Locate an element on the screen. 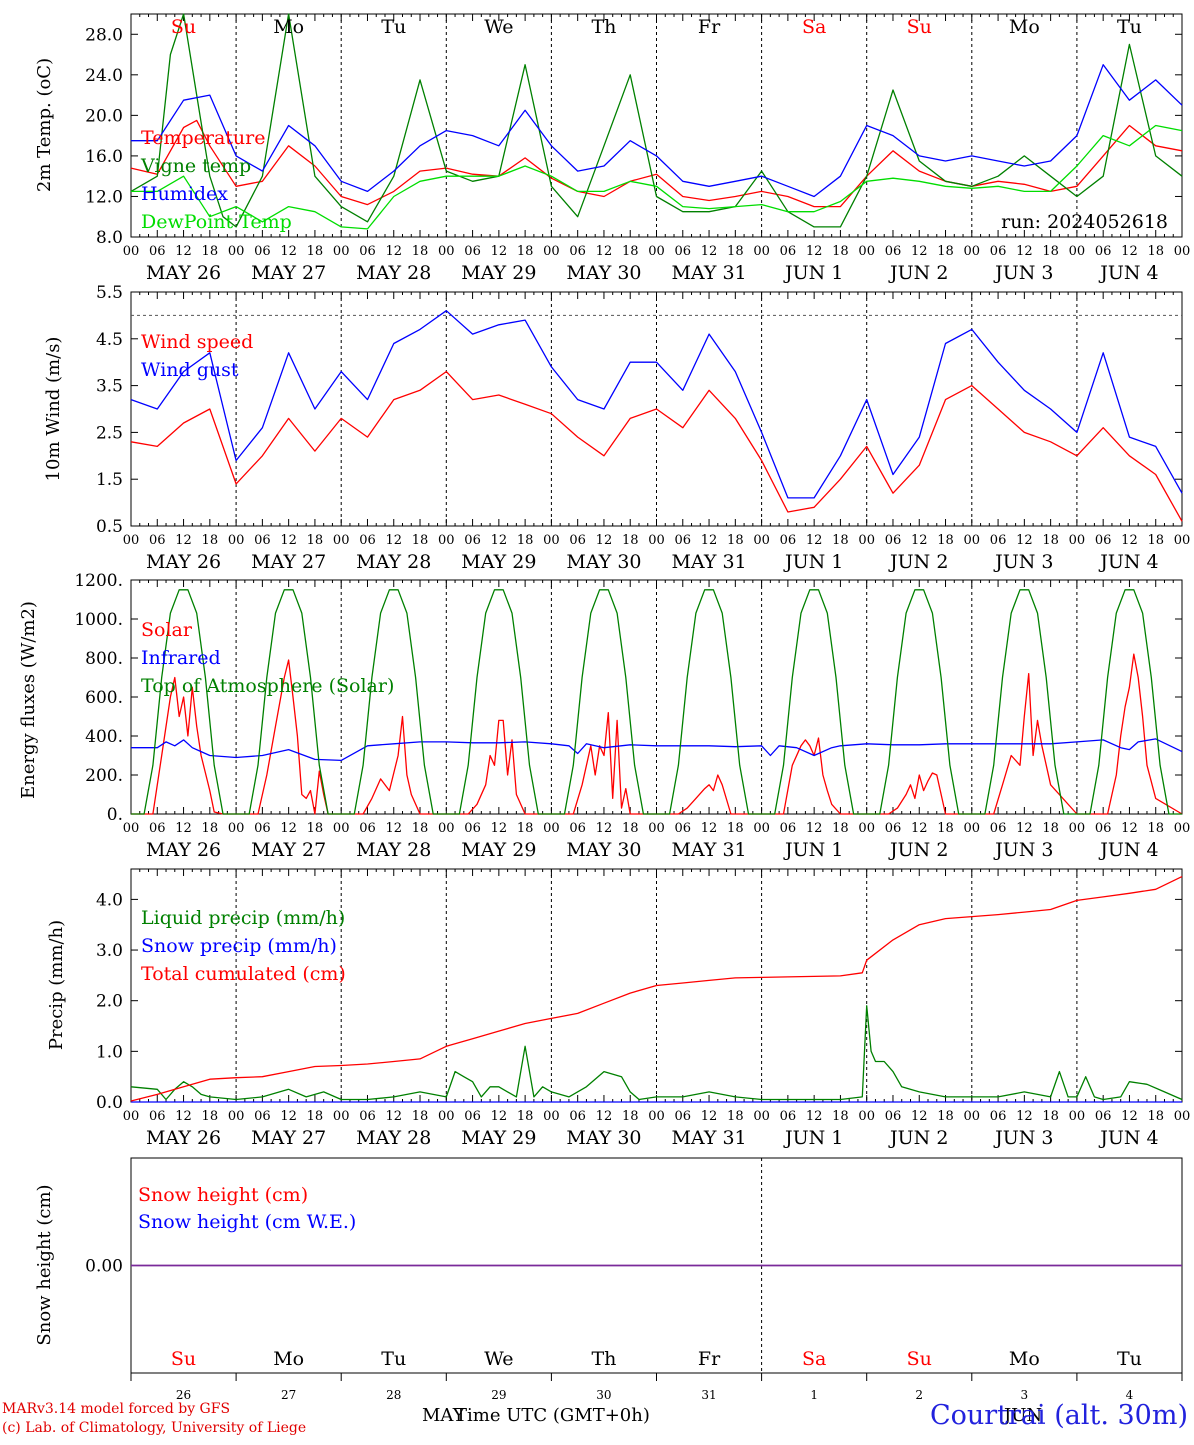  station-title: Courtrai (alt. 30m) is located at coordinates (1058, 1415).